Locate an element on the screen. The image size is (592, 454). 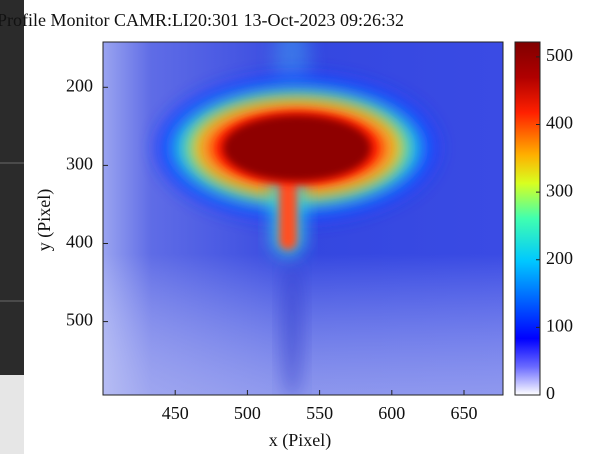
x-axis-label: x (Pixel) is located at coordinates (300, 440).